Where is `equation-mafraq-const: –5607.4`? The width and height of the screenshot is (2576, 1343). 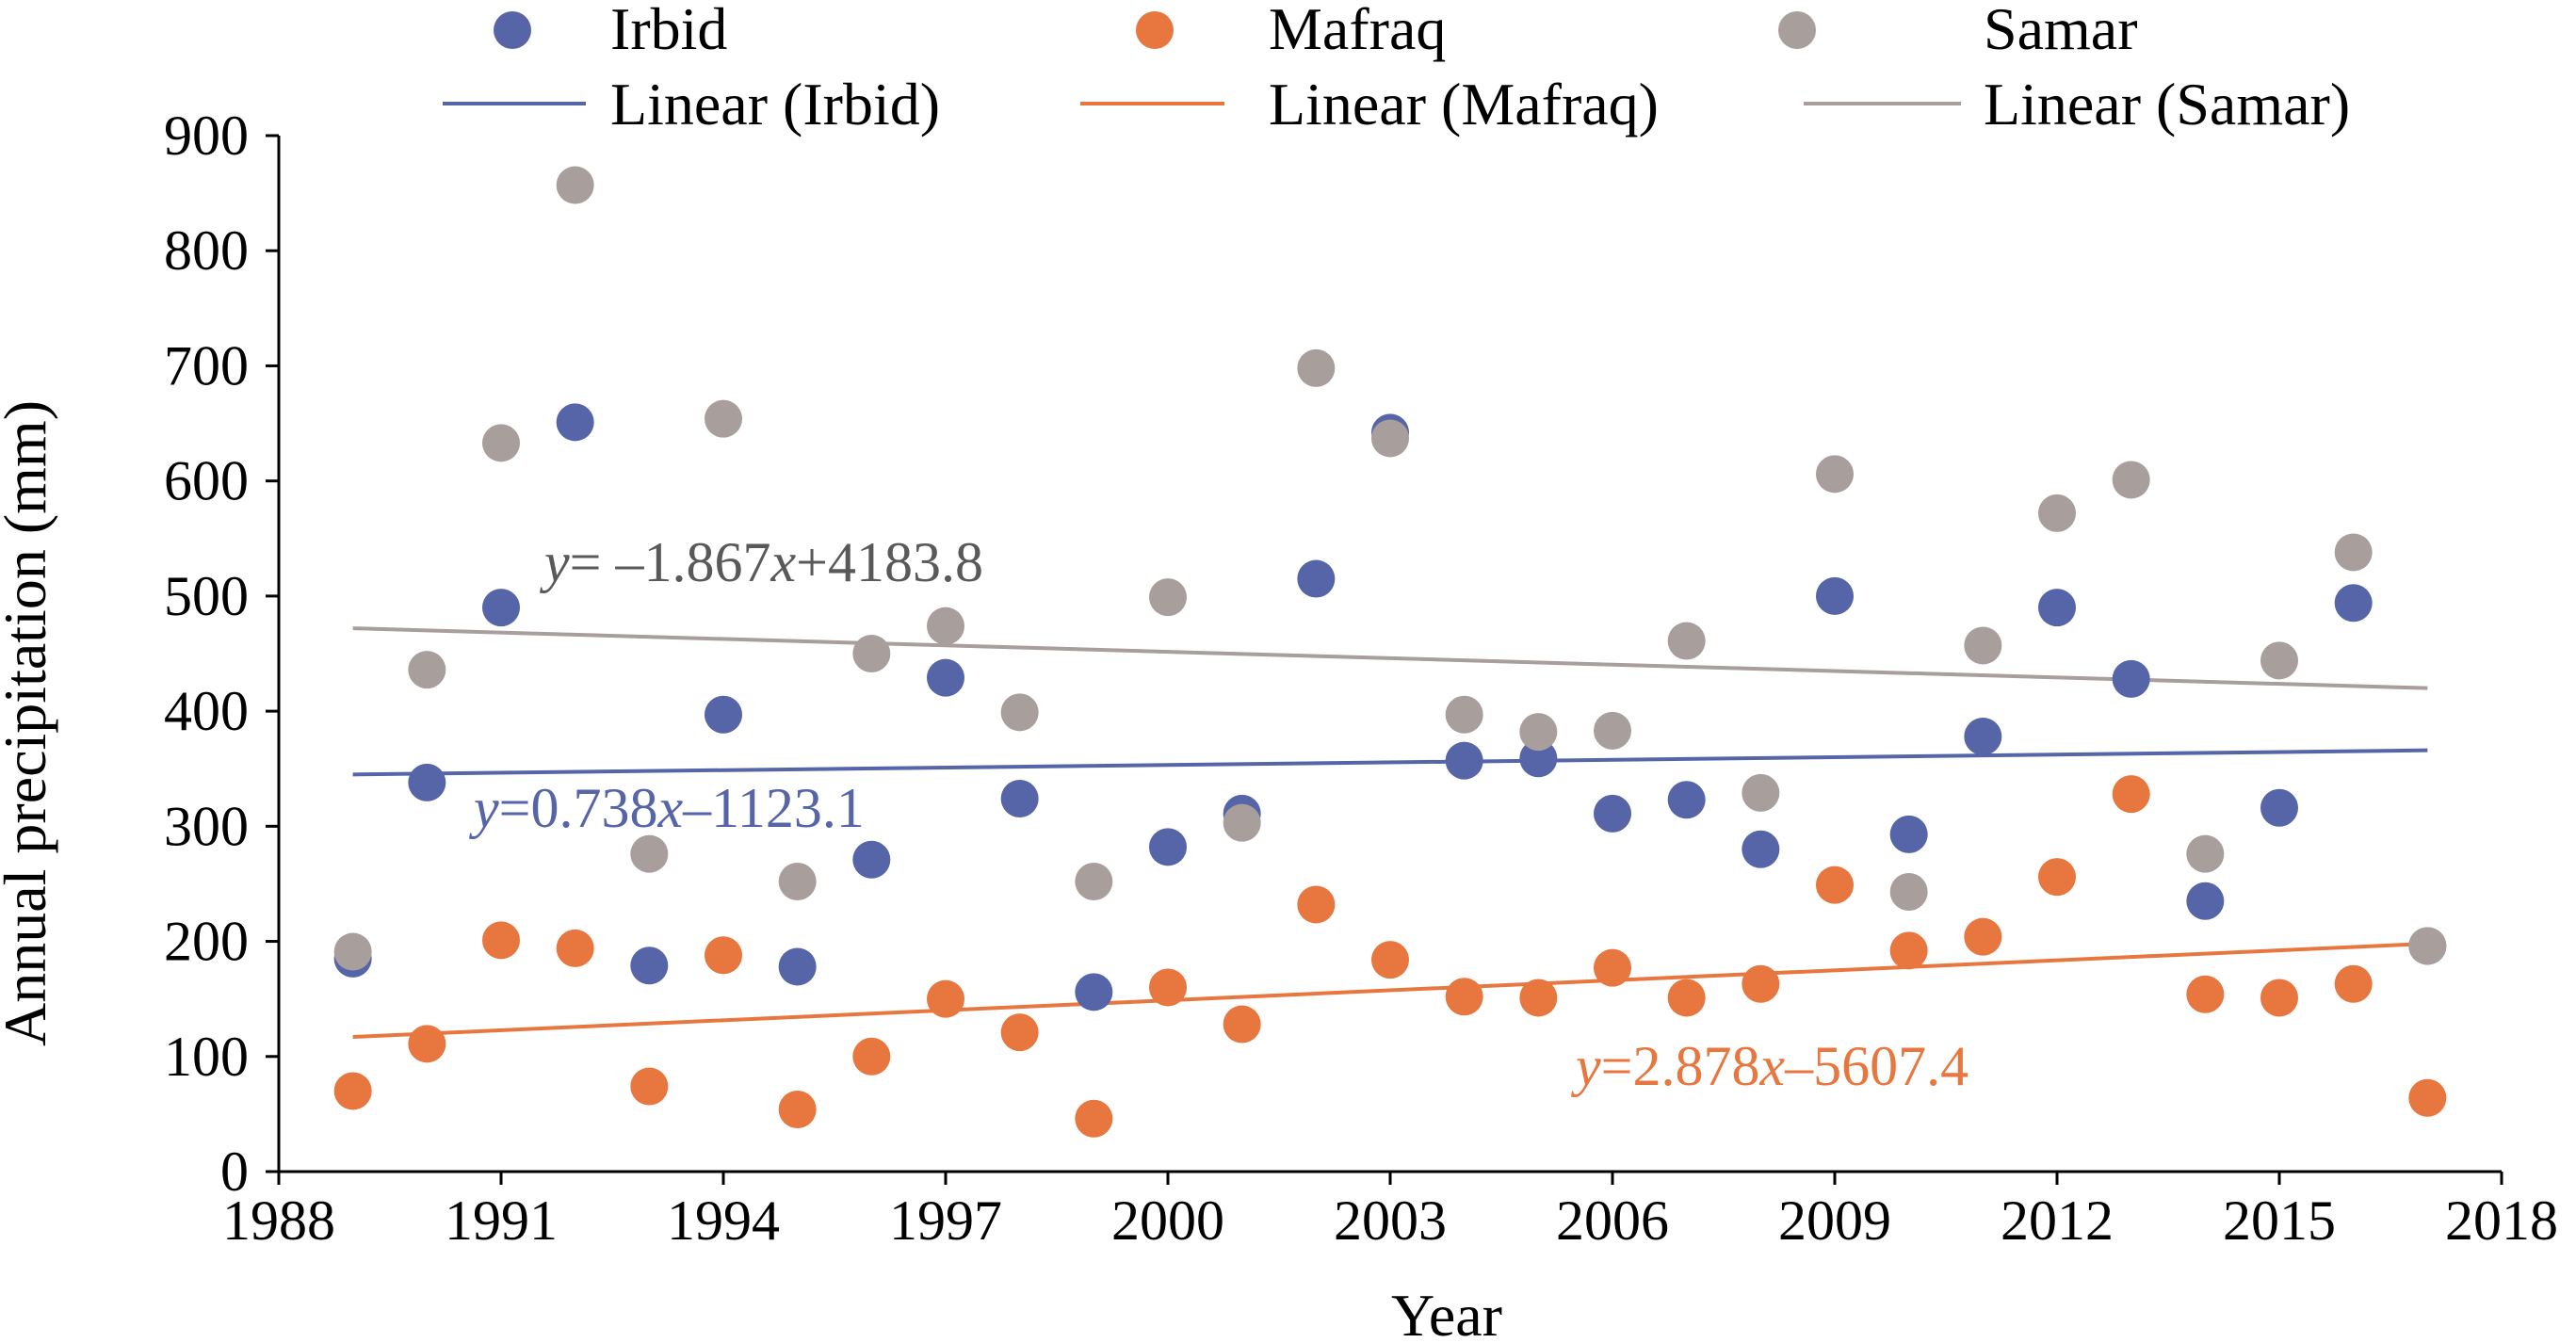 equation-mafraq-const: –5607.4 is located at coordinates (1876, 1066).